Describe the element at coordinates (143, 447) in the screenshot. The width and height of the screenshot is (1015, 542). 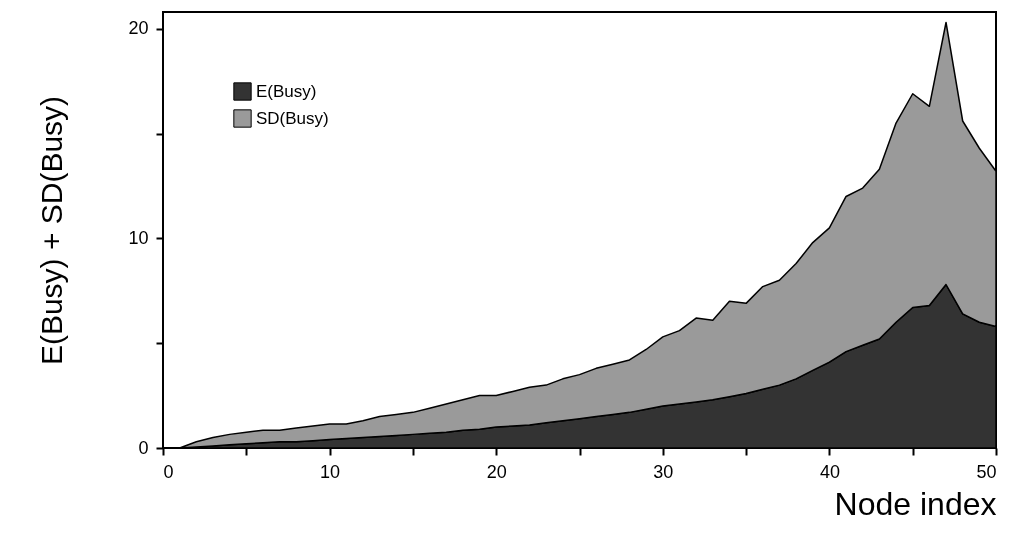
I see `y-tick-label: 0` at that location.